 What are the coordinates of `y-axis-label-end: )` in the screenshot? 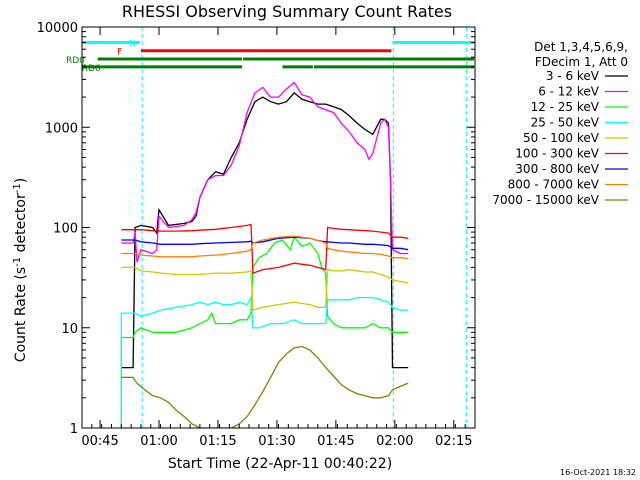 It's located at (21, 180).